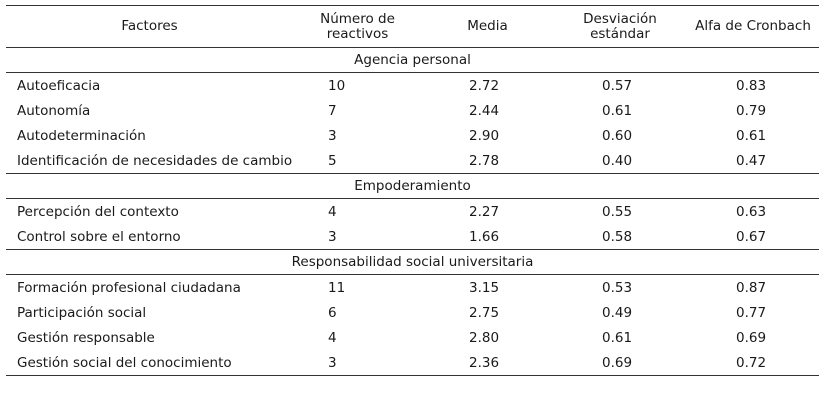 The width and height of the screenshot is (824, 400). I want to click on table-row: Autonomía 7 2.44 0.61 0.79, so click(412, 110).